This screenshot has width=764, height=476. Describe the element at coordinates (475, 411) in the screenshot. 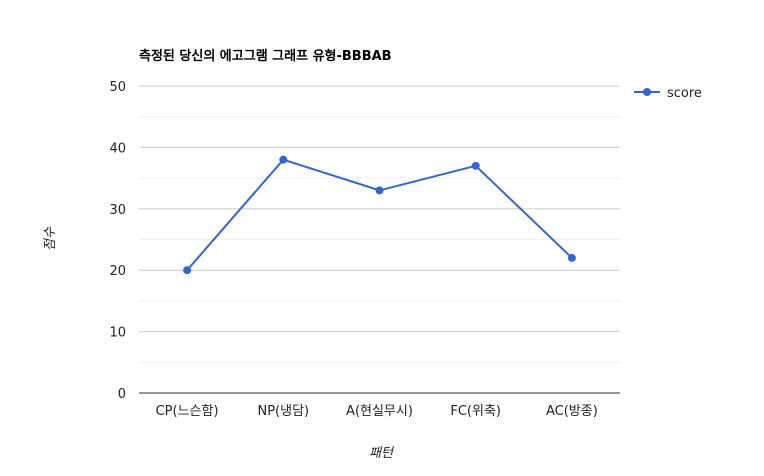

I see `x-tick-label: FC(위축)` at that location.